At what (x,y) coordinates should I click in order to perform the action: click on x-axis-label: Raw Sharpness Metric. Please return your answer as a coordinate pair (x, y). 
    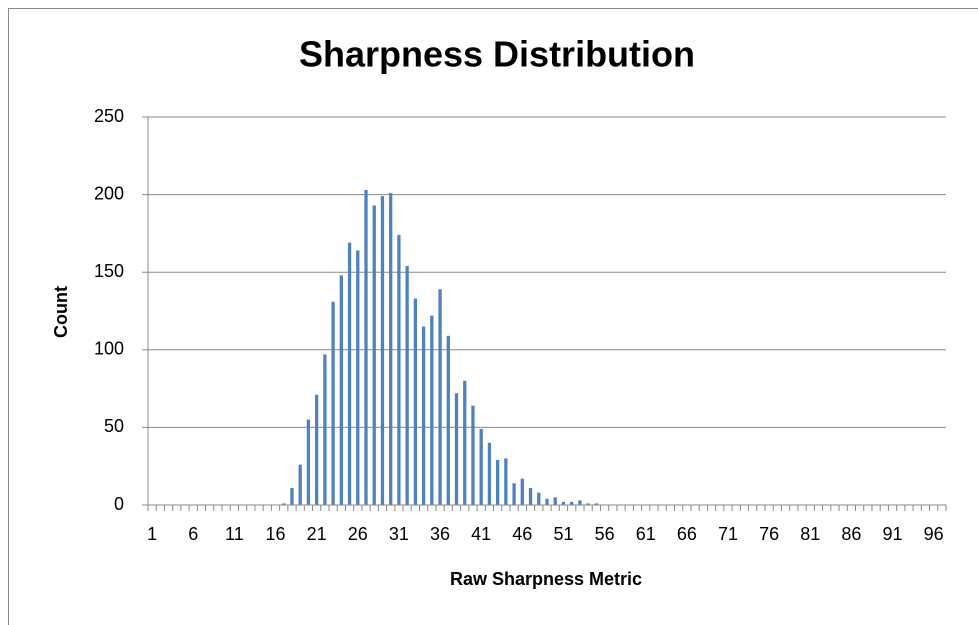
    Looking at the image, I should click on (546, 579).